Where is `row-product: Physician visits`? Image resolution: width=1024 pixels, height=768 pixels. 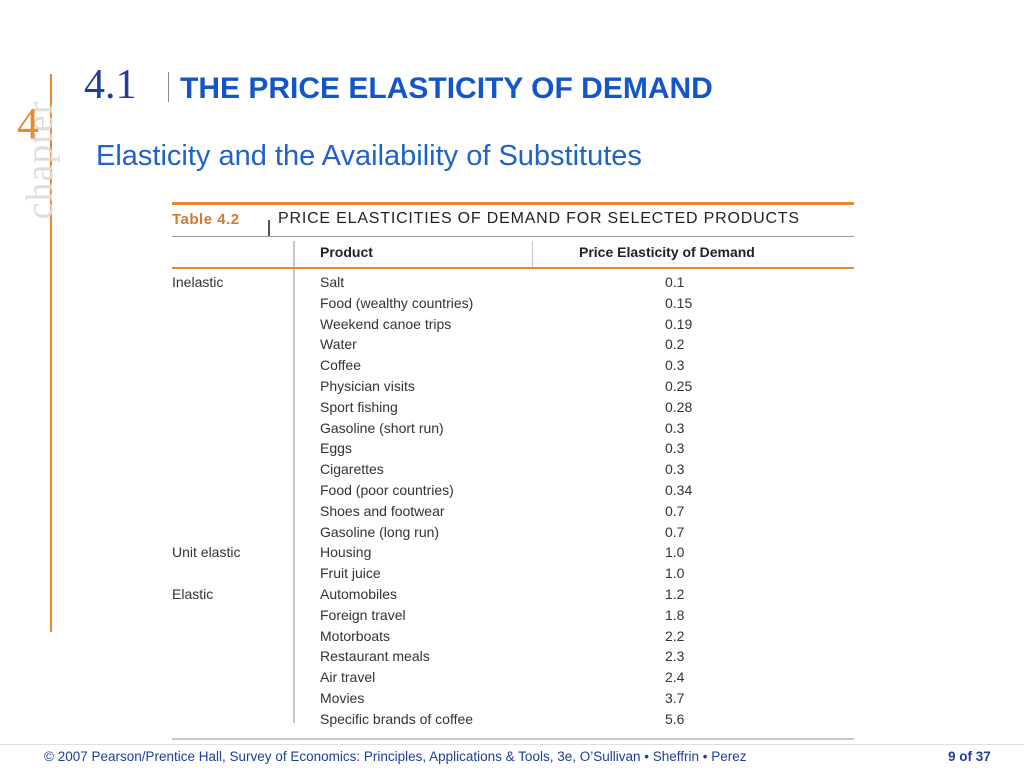
row-product: Physician visits is located at coordinates (367, 385).